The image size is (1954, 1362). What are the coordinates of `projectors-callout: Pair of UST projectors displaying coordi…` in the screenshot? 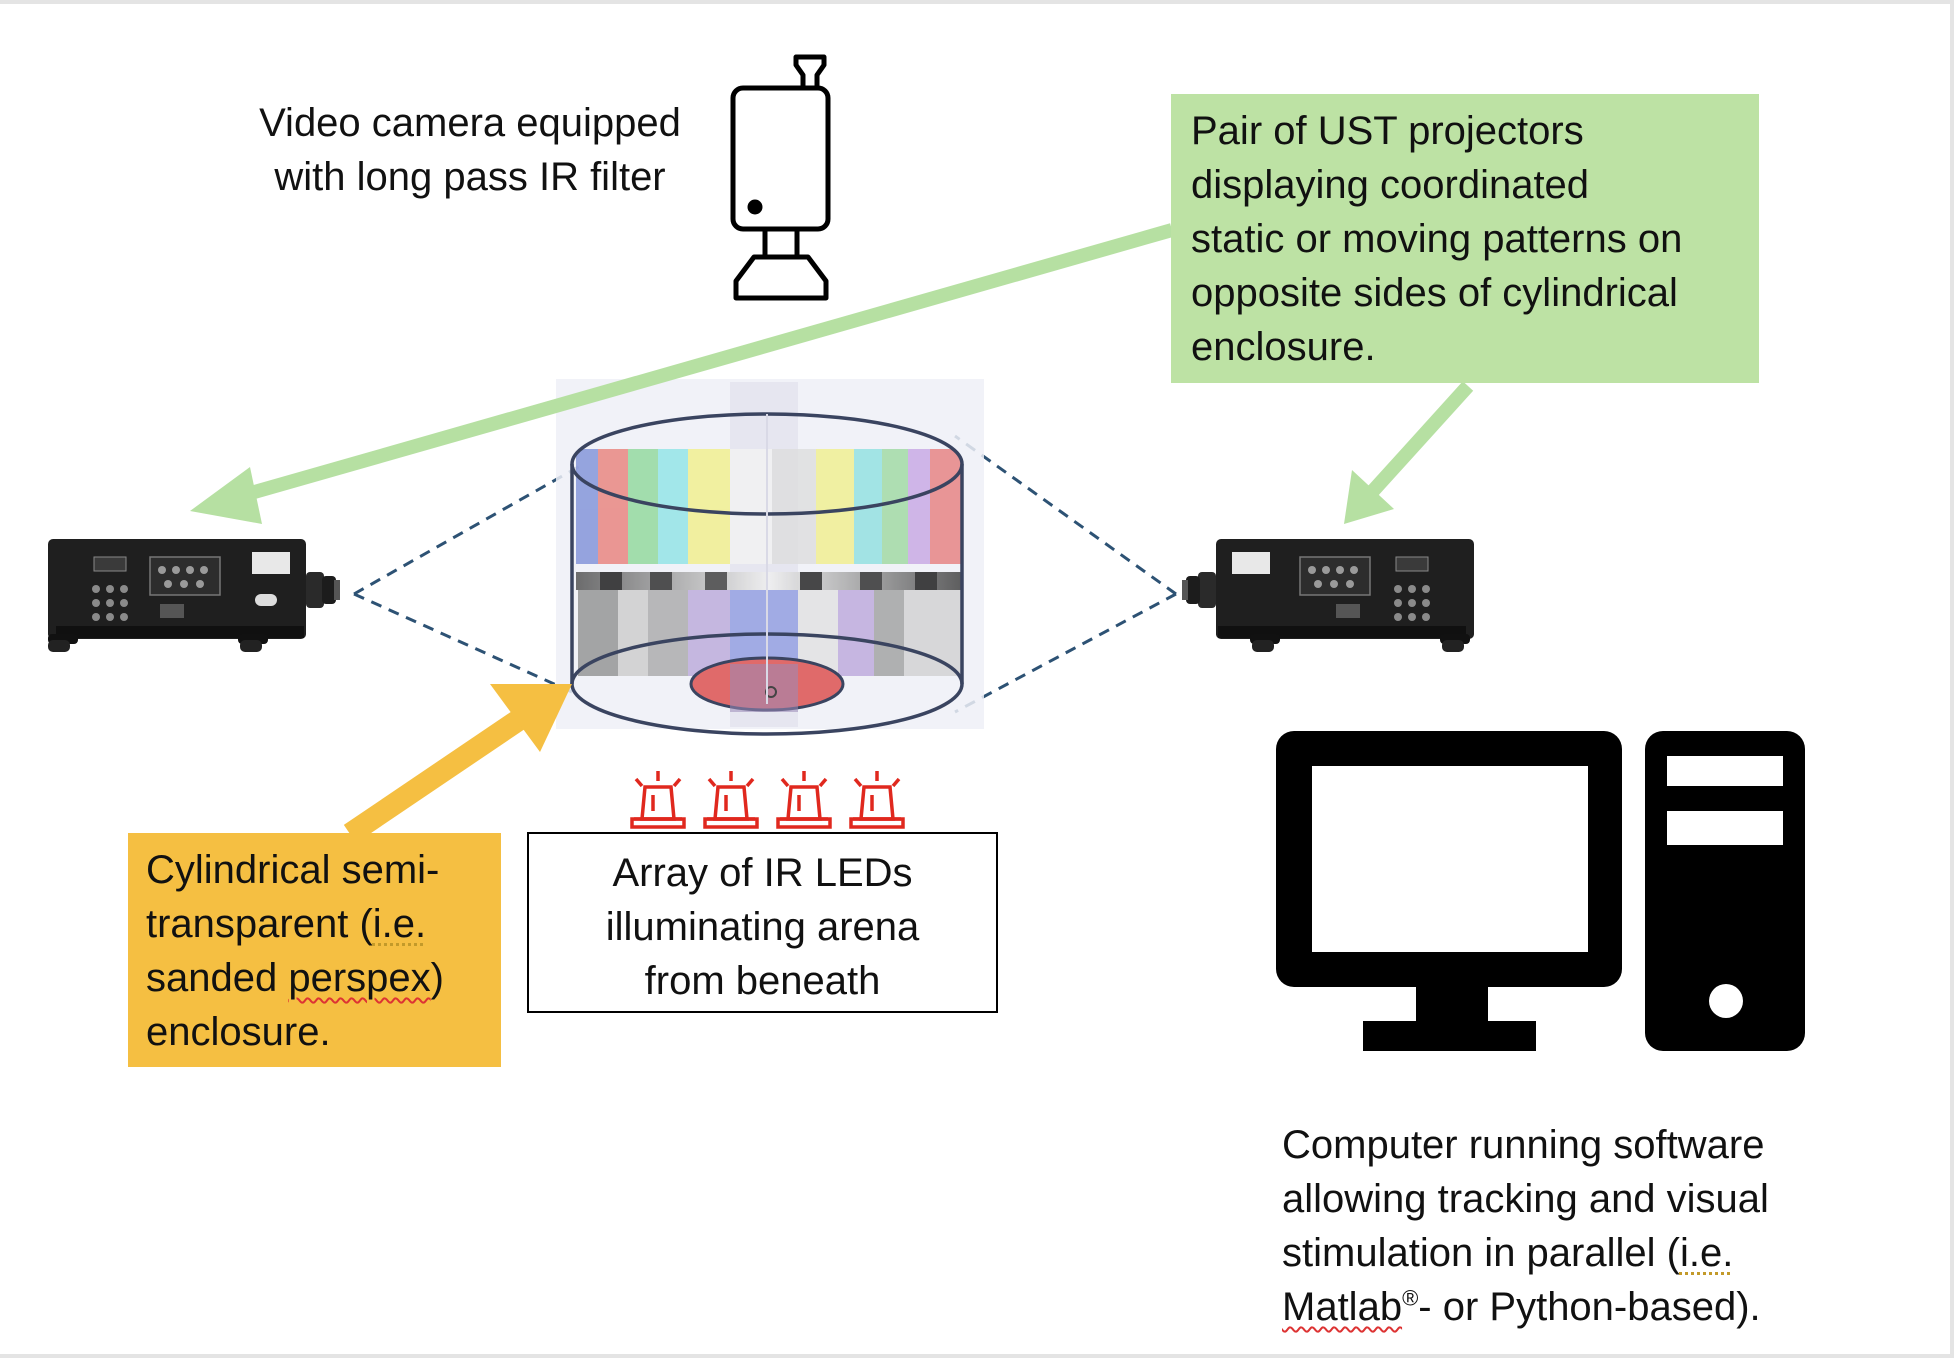 It's located at (1465, 238).